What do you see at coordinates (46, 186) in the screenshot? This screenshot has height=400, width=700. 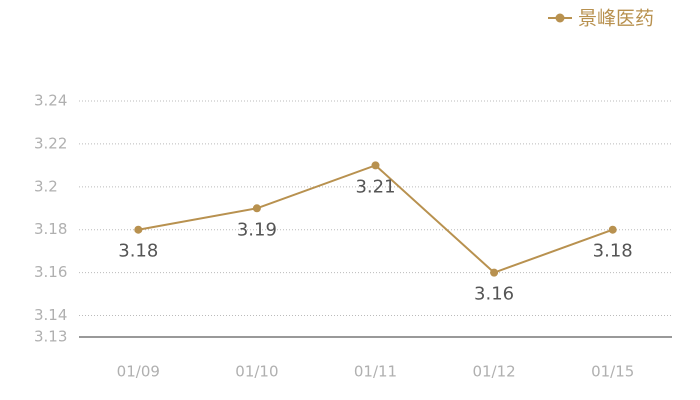 I see `y-tick-label: 3.2` at bounding box center [46, 186].